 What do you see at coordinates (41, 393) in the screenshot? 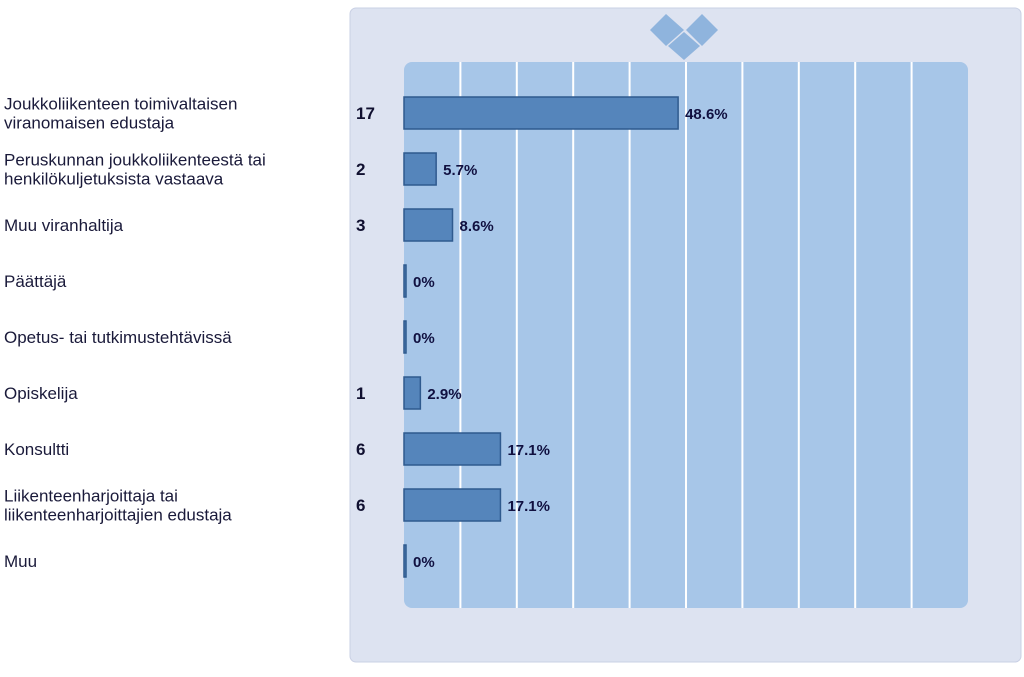
I see `category-label: Opiskelija` at bounding box center [41, 393].